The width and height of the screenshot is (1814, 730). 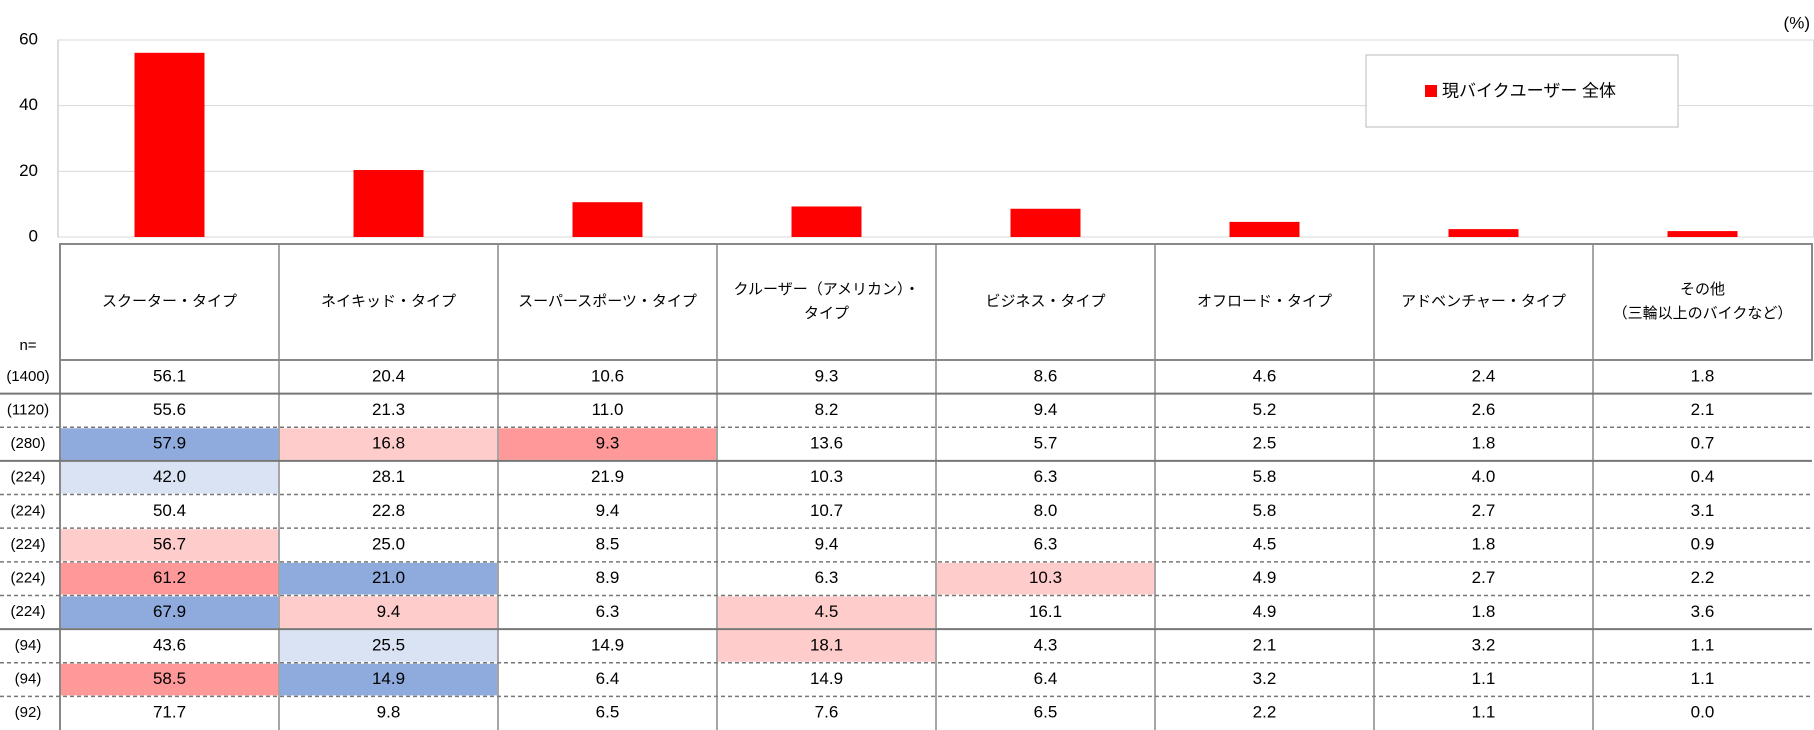 I want to click on cell-value: 21.9, so click(x=607, y=476).